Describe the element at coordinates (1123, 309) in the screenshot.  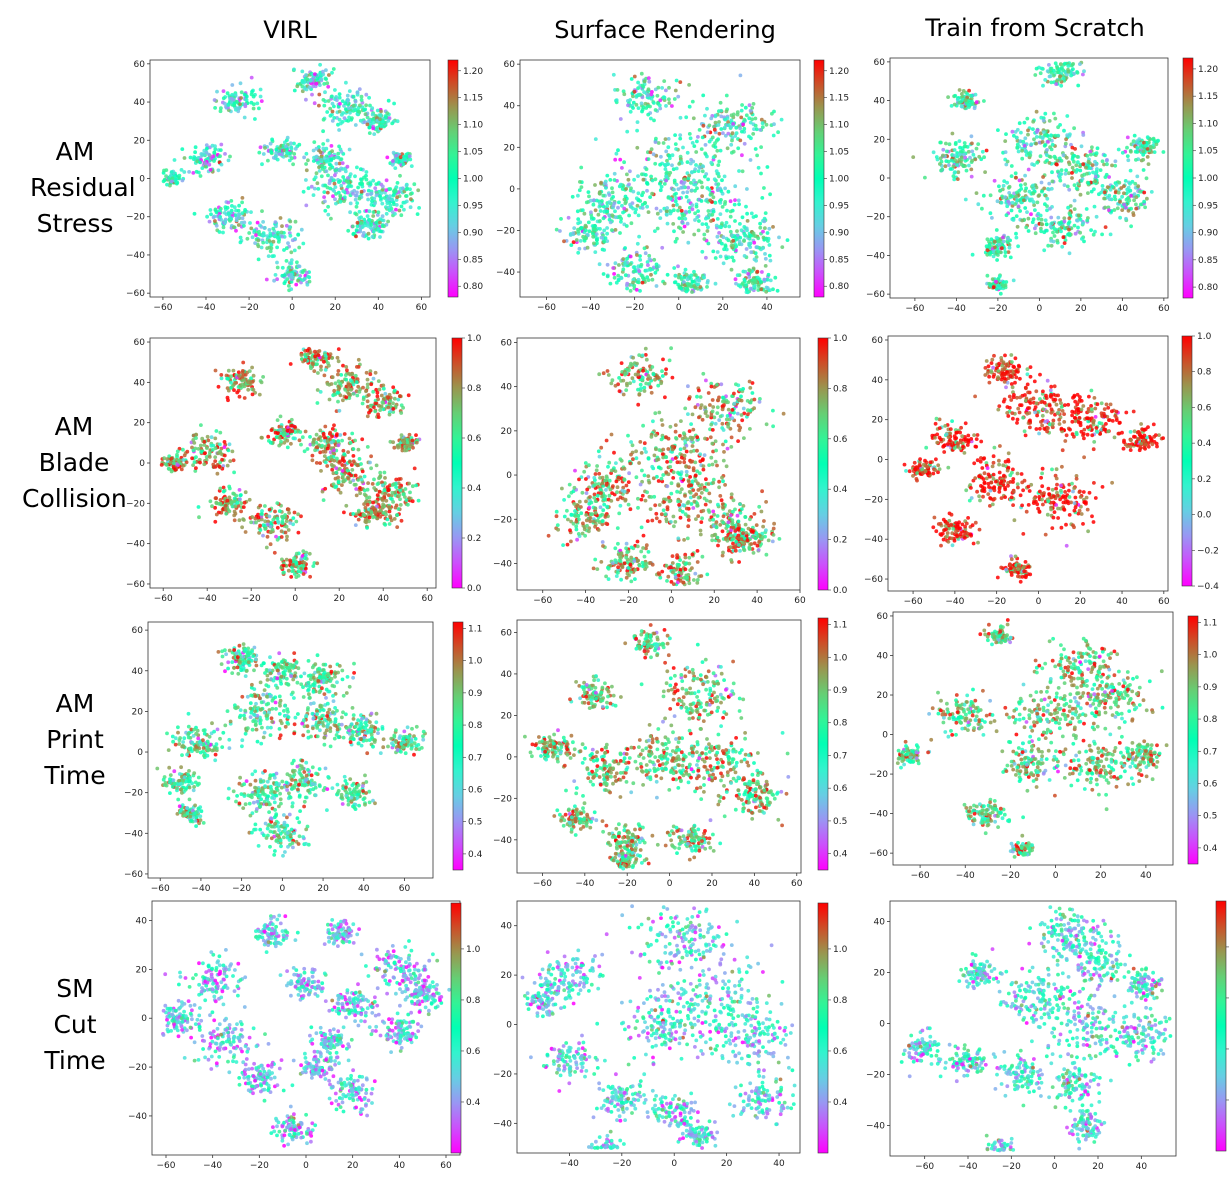
I see `x-tick-label: 40` at that location.